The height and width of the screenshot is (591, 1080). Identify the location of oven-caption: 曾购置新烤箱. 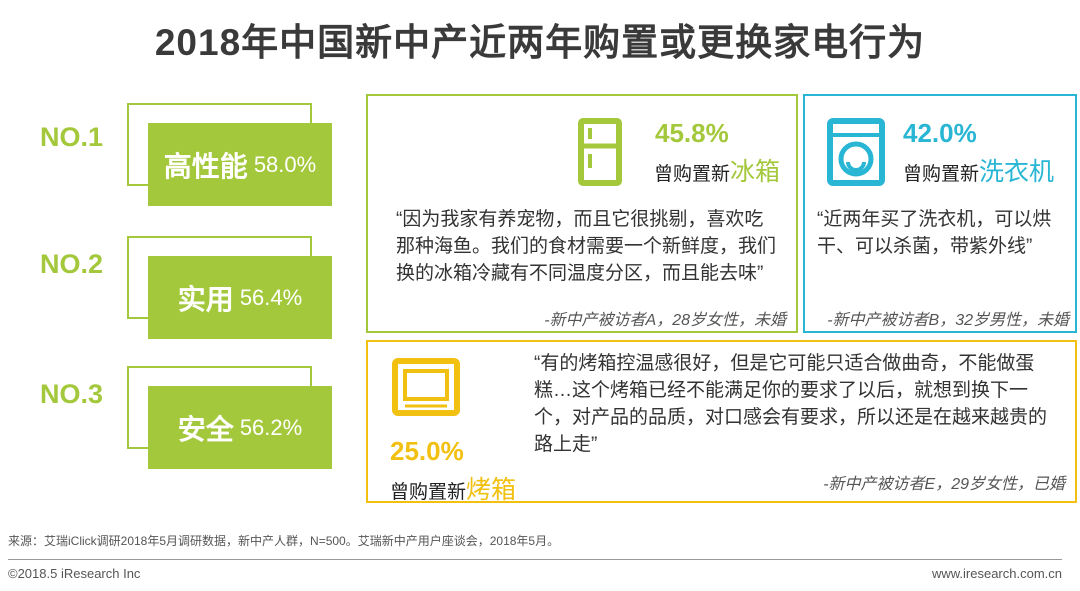
(453, 488).